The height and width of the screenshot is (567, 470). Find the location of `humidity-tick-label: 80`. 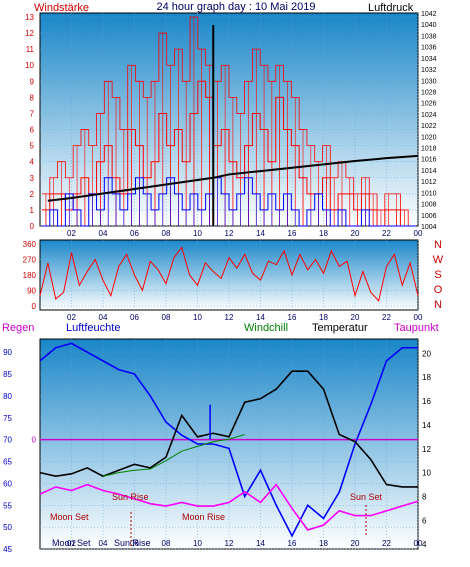

humidity-tick-label: 80 is located at coordinates (7, 396).